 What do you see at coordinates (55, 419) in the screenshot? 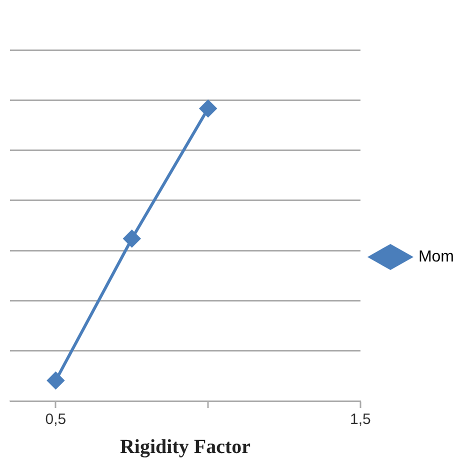
I see `x-tick-label: 0,5` at bounding box center [55, 419].